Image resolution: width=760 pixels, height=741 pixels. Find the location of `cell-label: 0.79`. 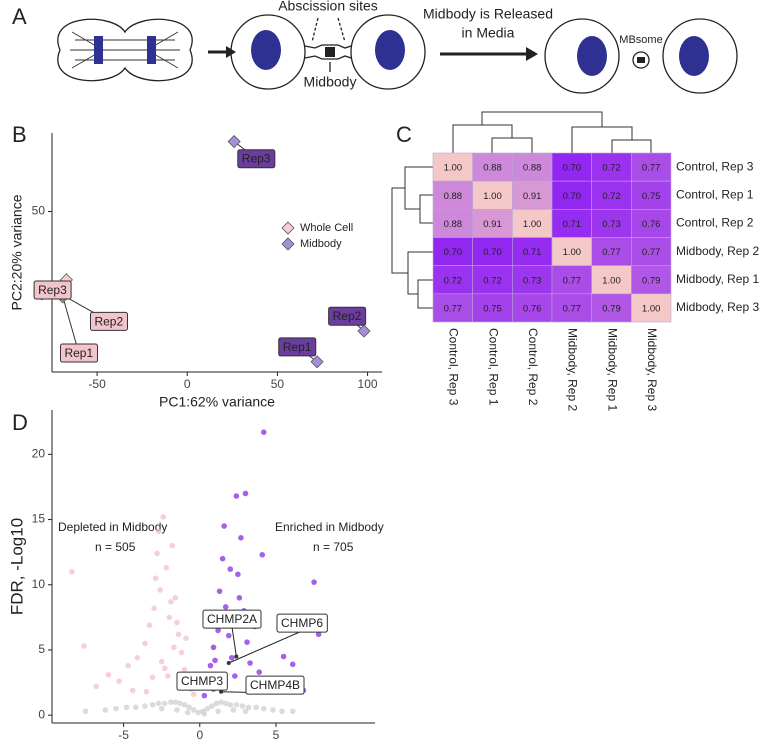

cell-label: 0.79 is located at coordinates (651, 280).